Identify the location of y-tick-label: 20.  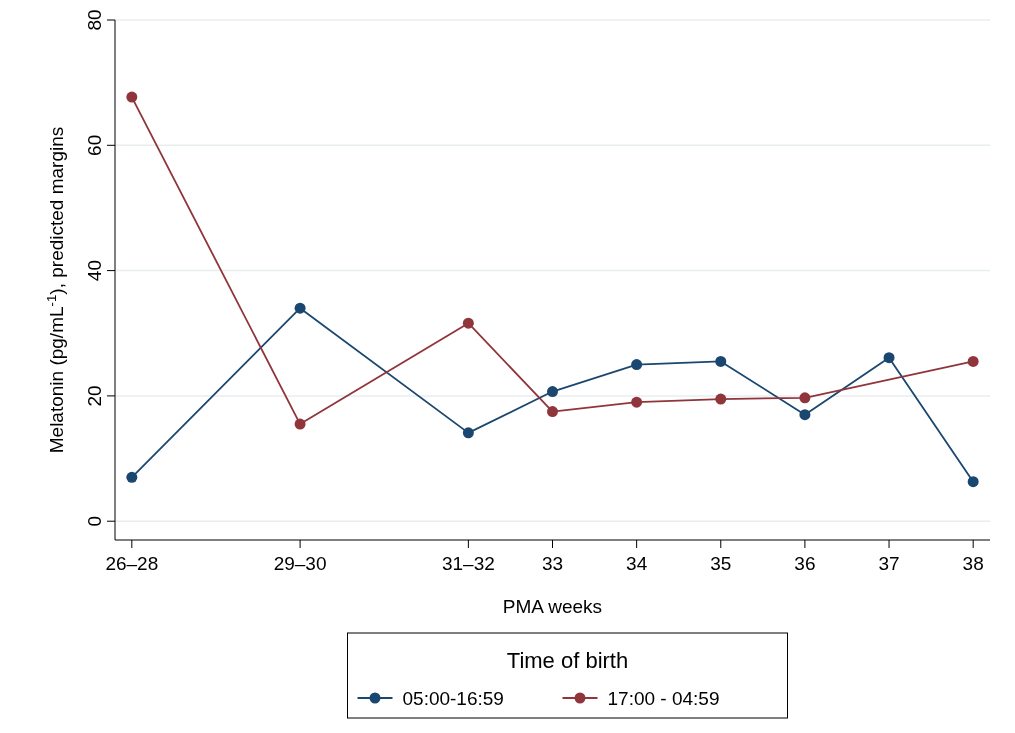
(94, 396).